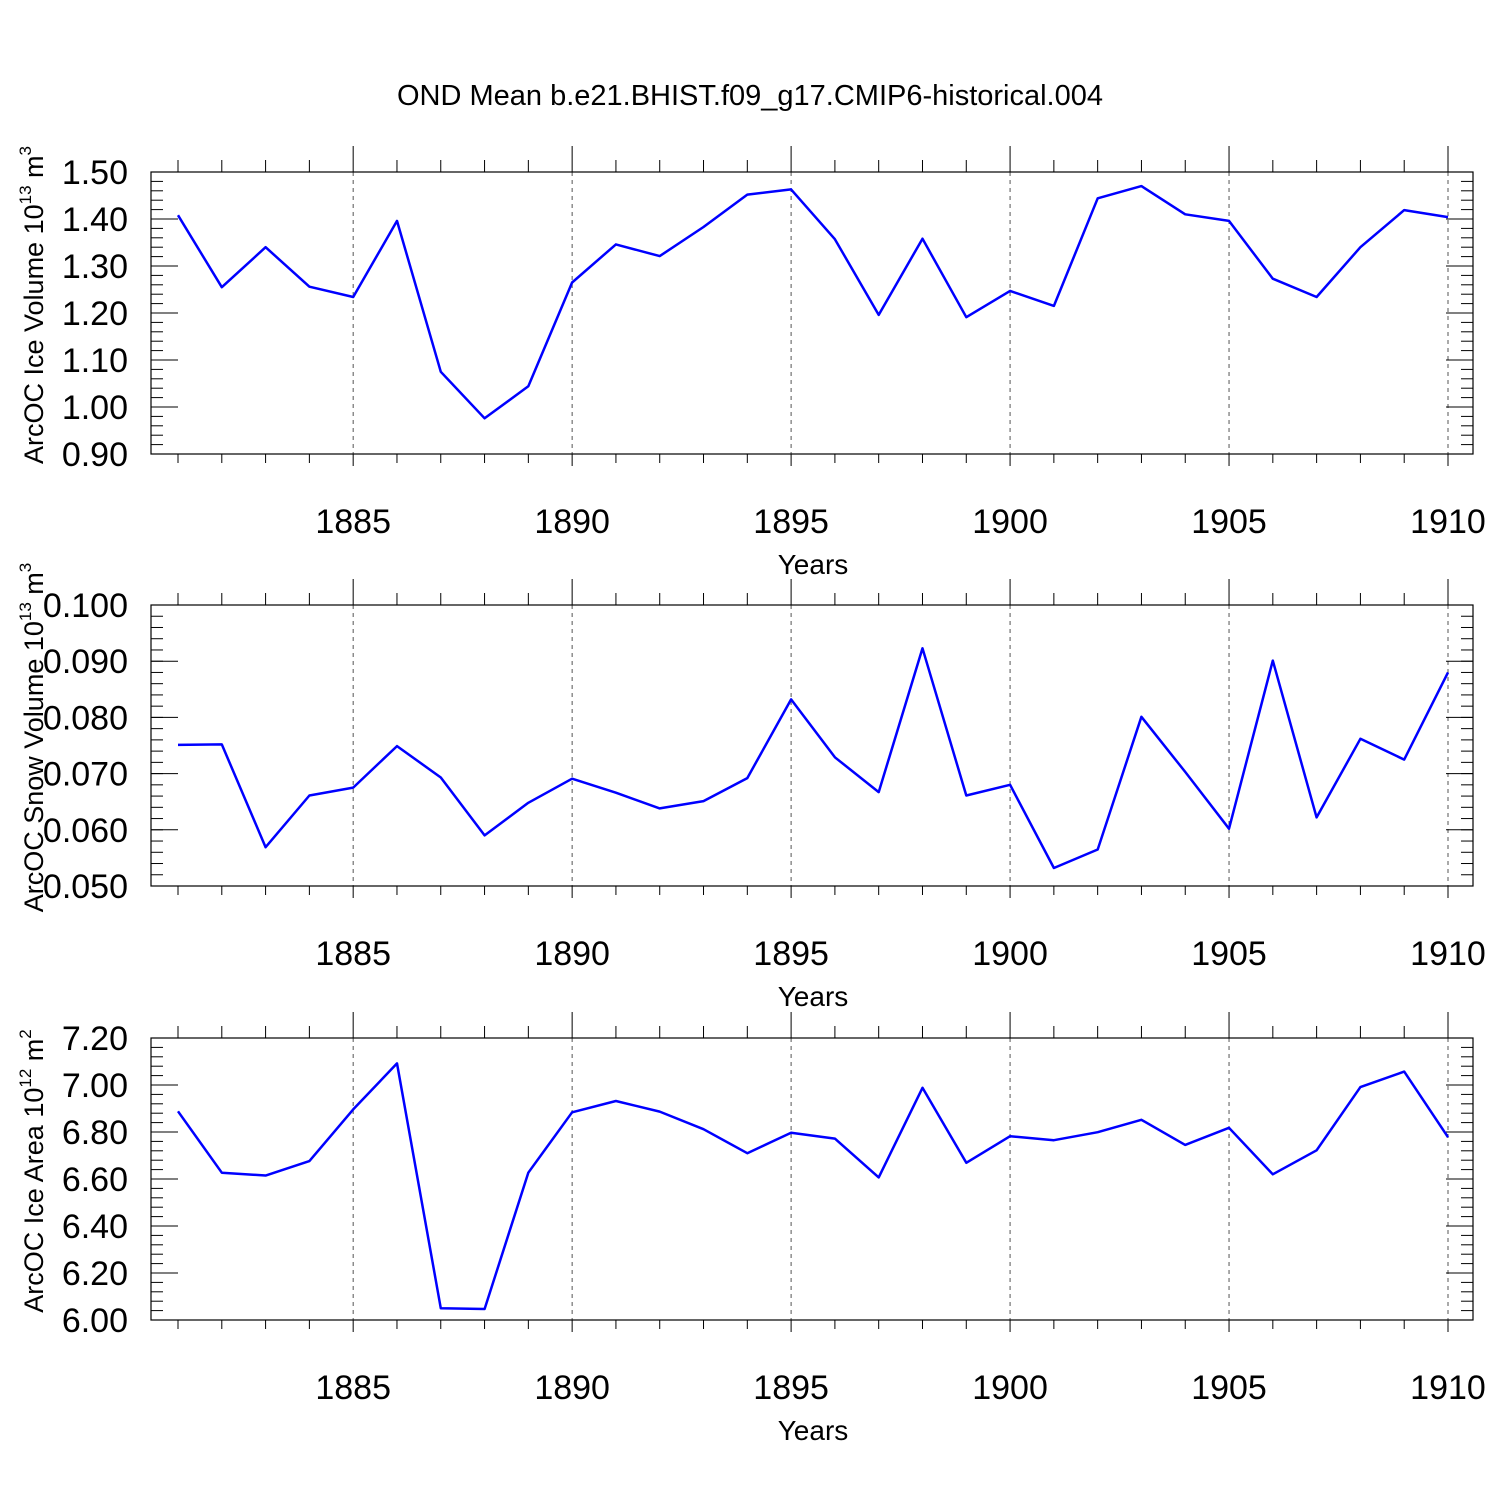 The image size is (1500, 1500). What do you see at coordinates (95, 267) in the screenshot?
I see `y-tick-label: 1.30` at bounding box center [95, 267].